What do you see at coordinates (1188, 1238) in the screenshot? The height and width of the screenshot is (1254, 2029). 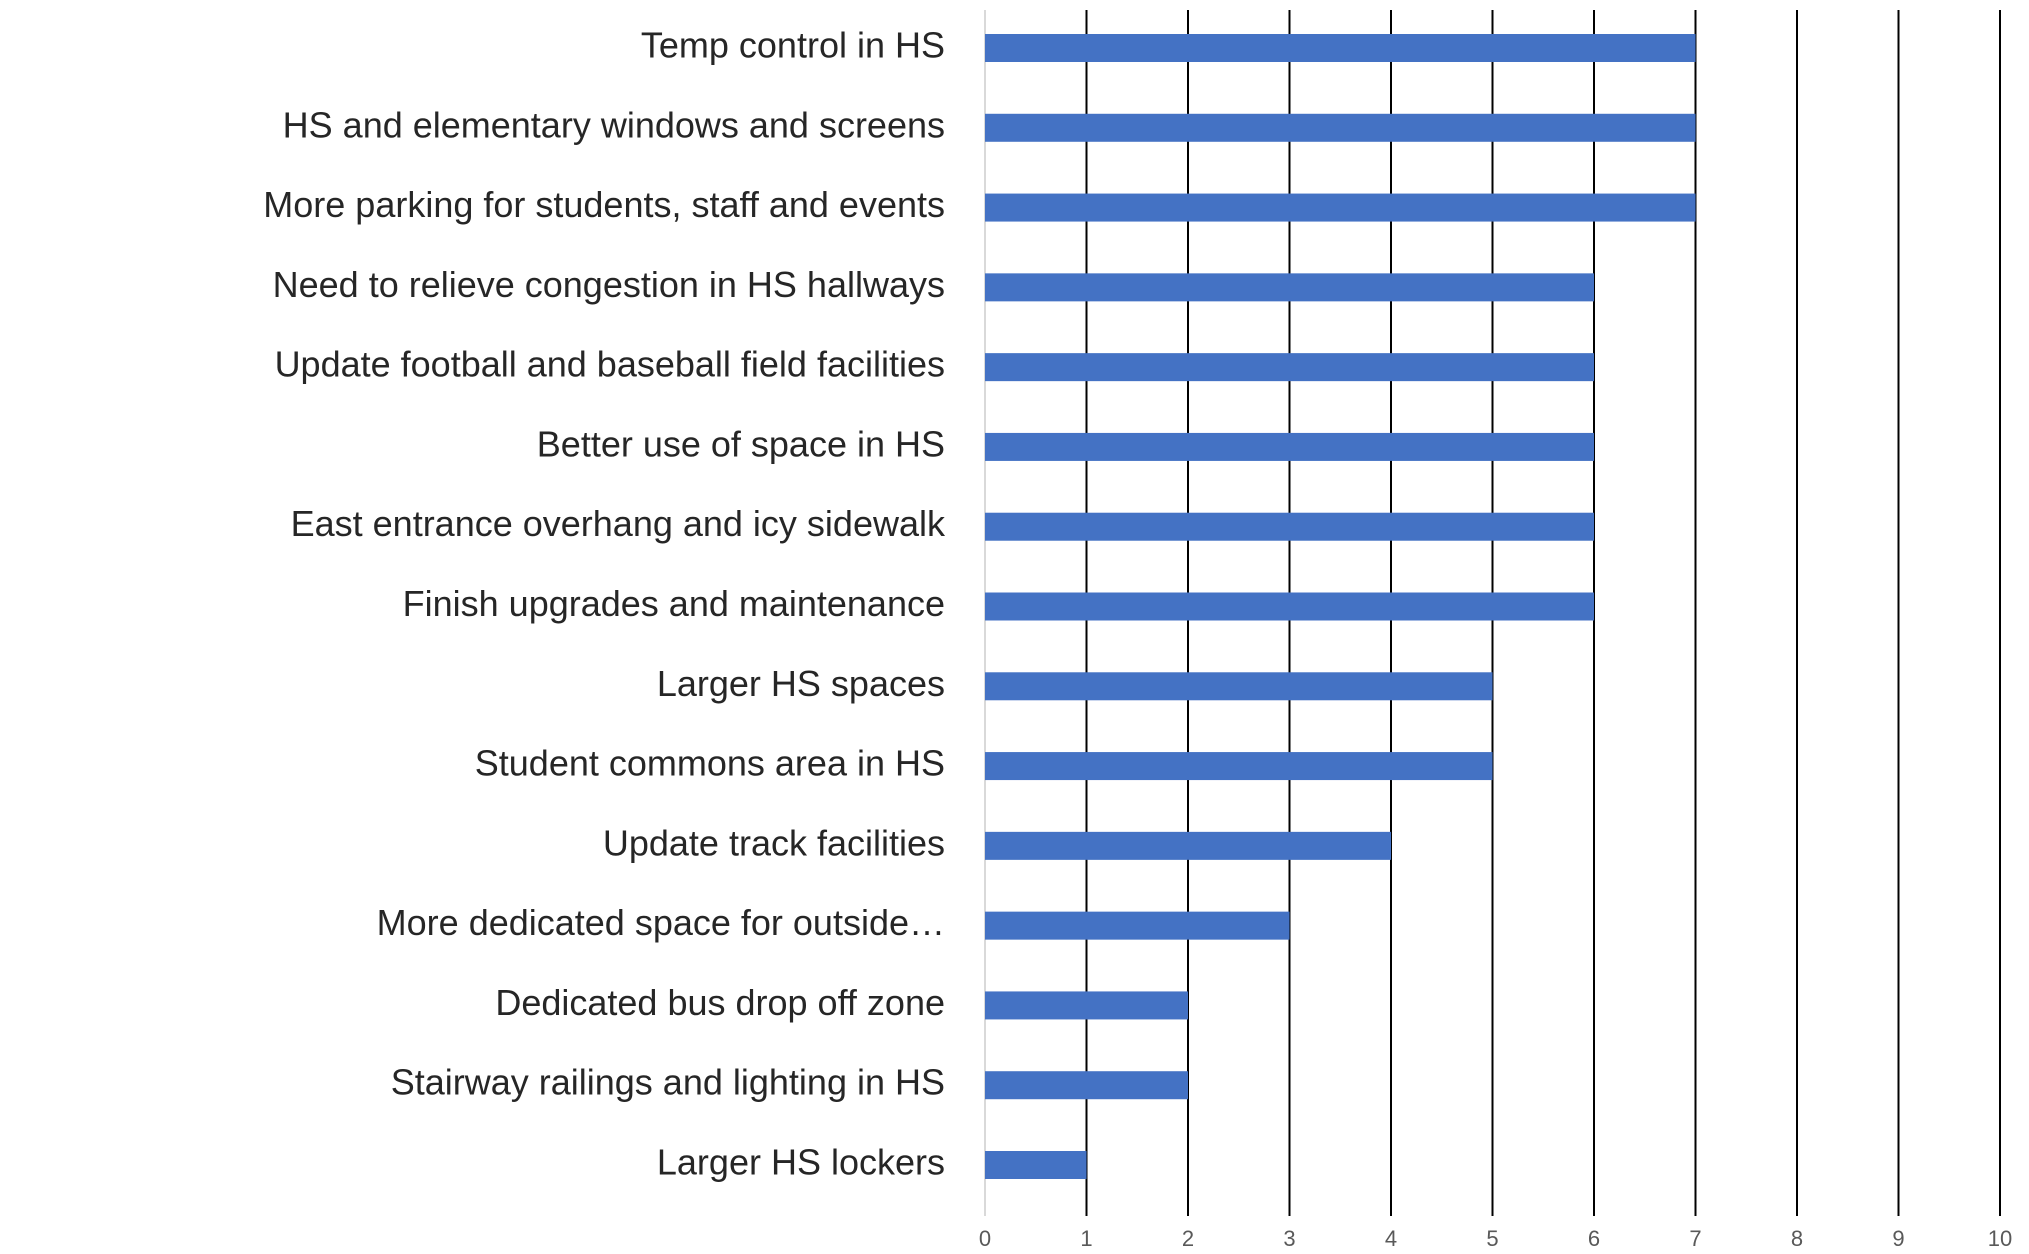 I see `x-tick-label: 2` at bounding box center [1188, 1238].